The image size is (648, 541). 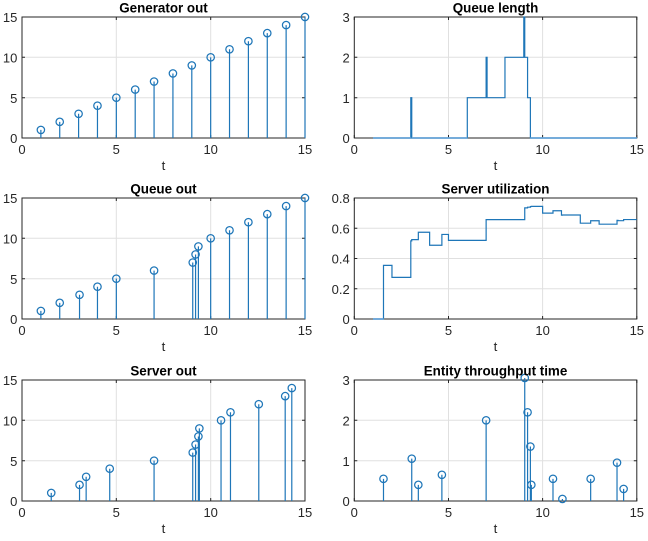 I want to click on svg-text: 0.8, so click(x=341, y=198).